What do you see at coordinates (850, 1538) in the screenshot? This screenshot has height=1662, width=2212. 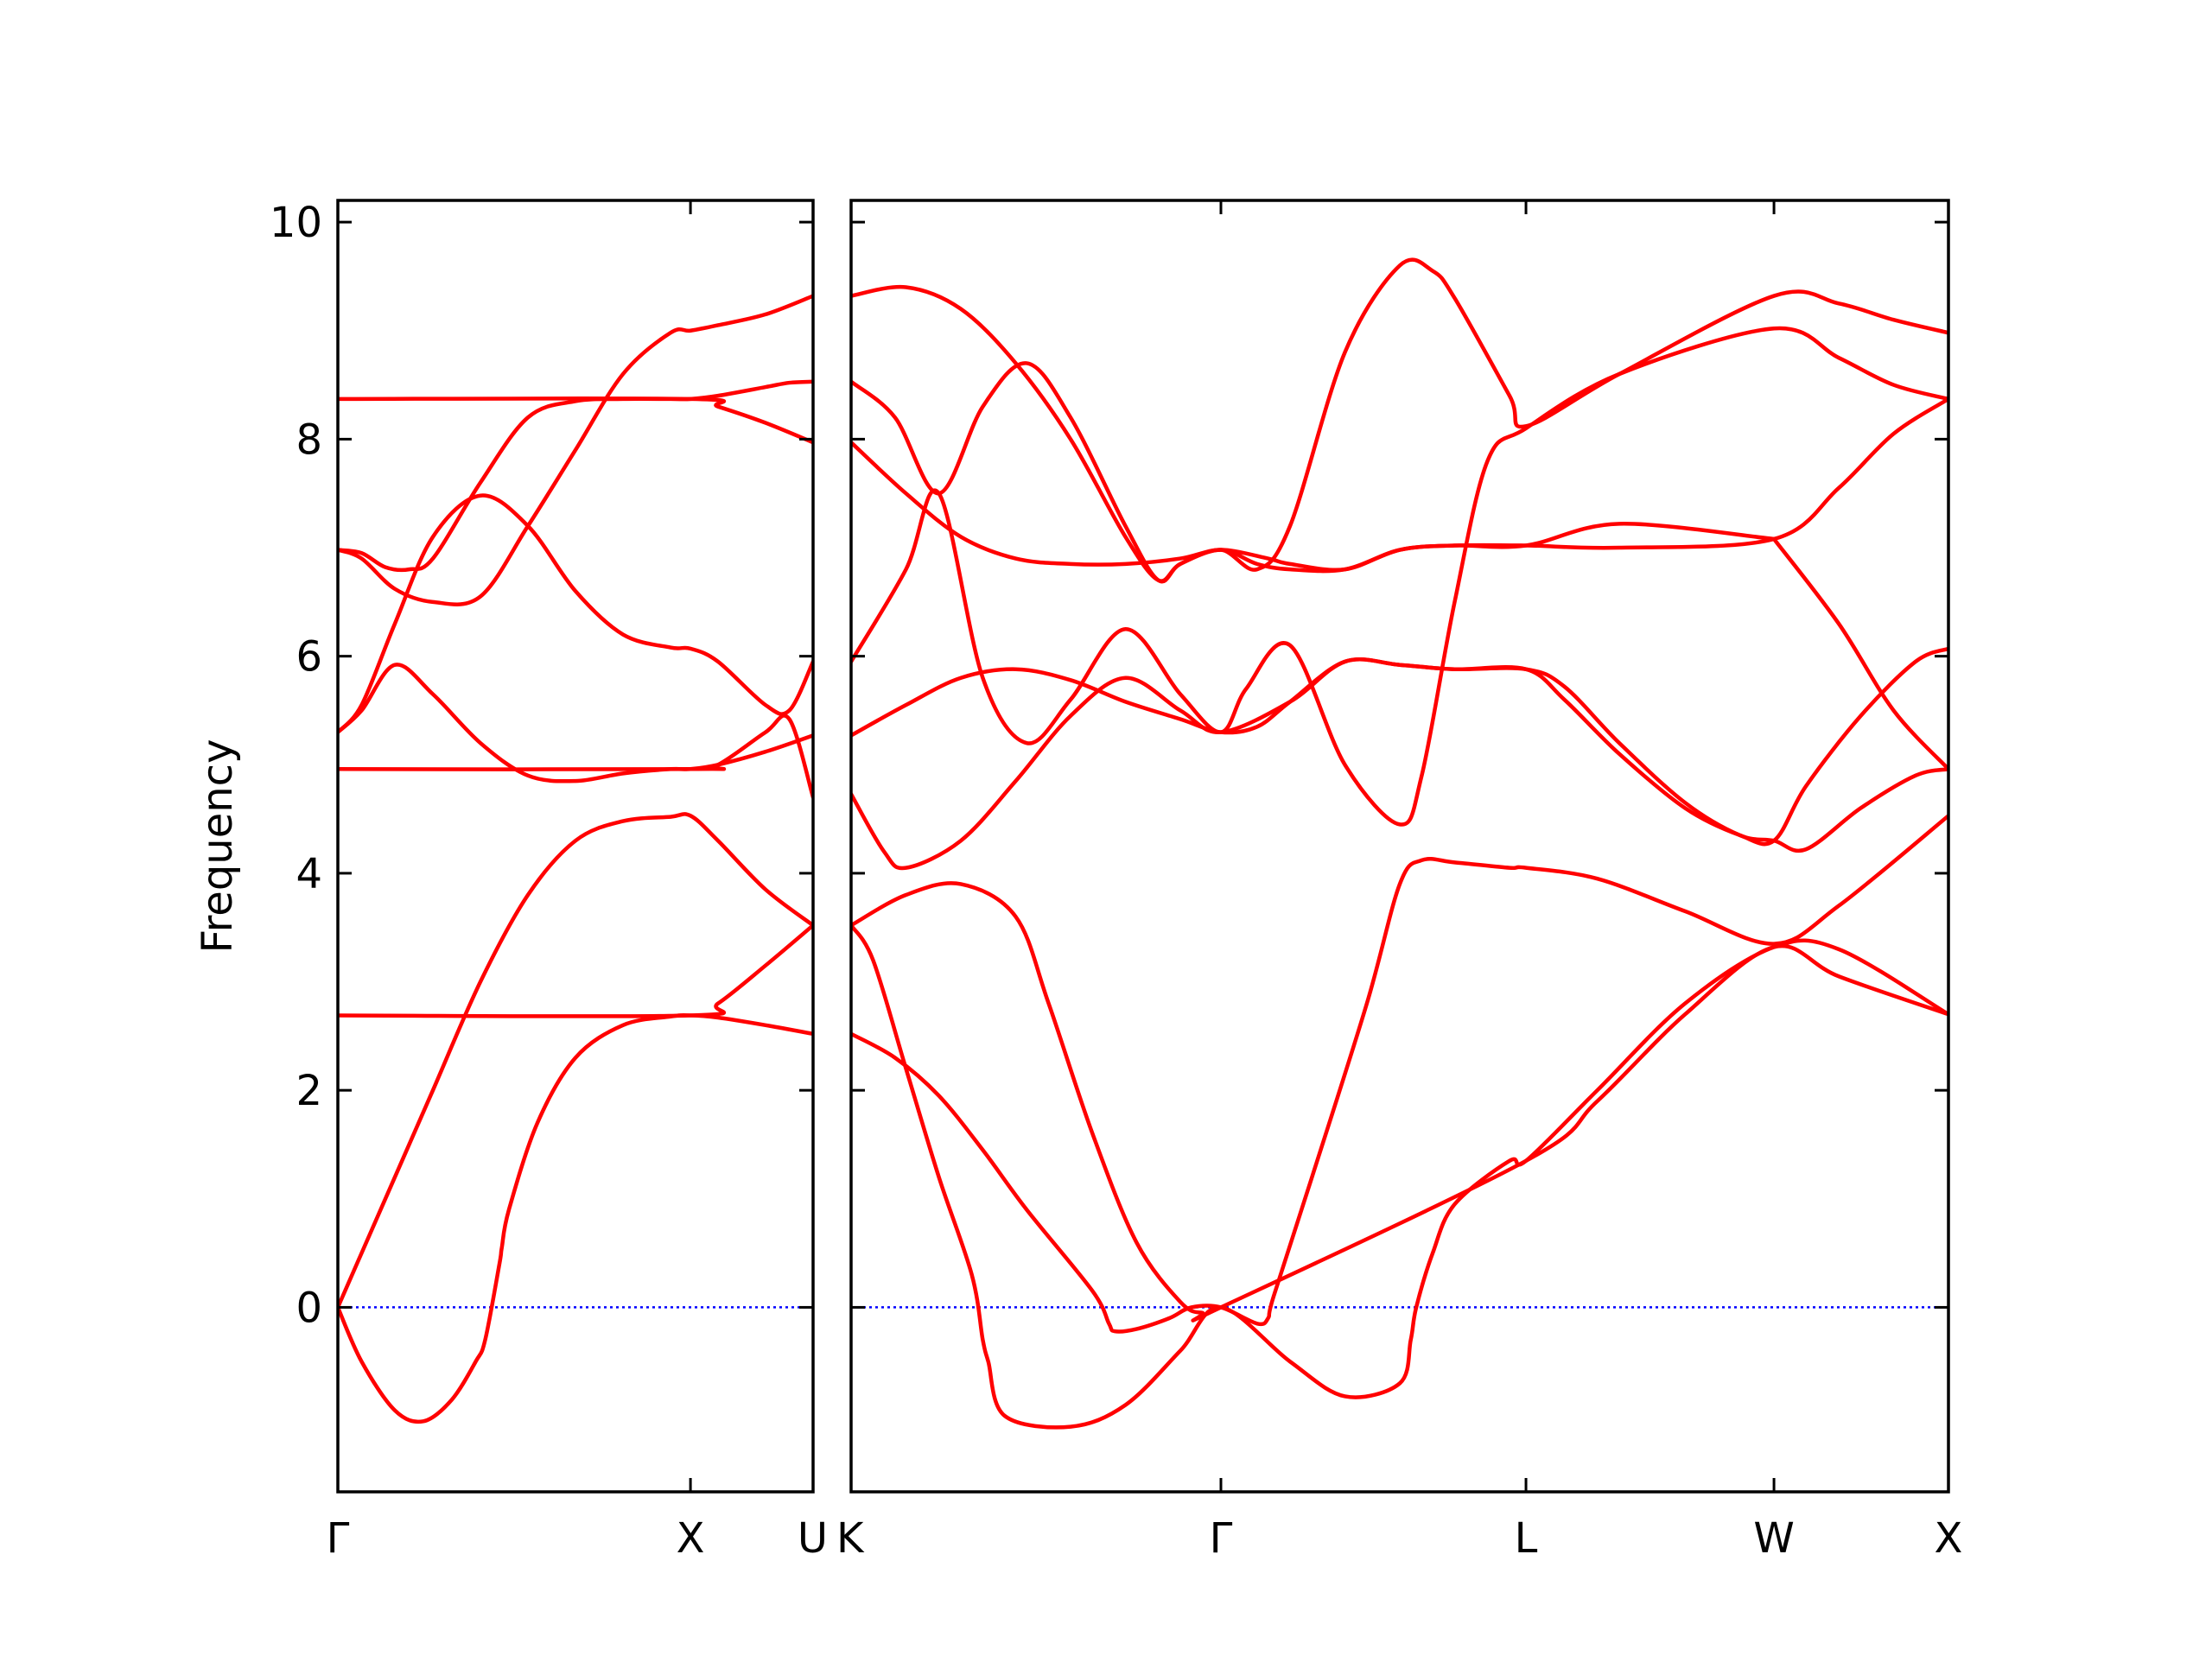 I see `x-tick-label-K: K` at bounding box center [850, 1538].